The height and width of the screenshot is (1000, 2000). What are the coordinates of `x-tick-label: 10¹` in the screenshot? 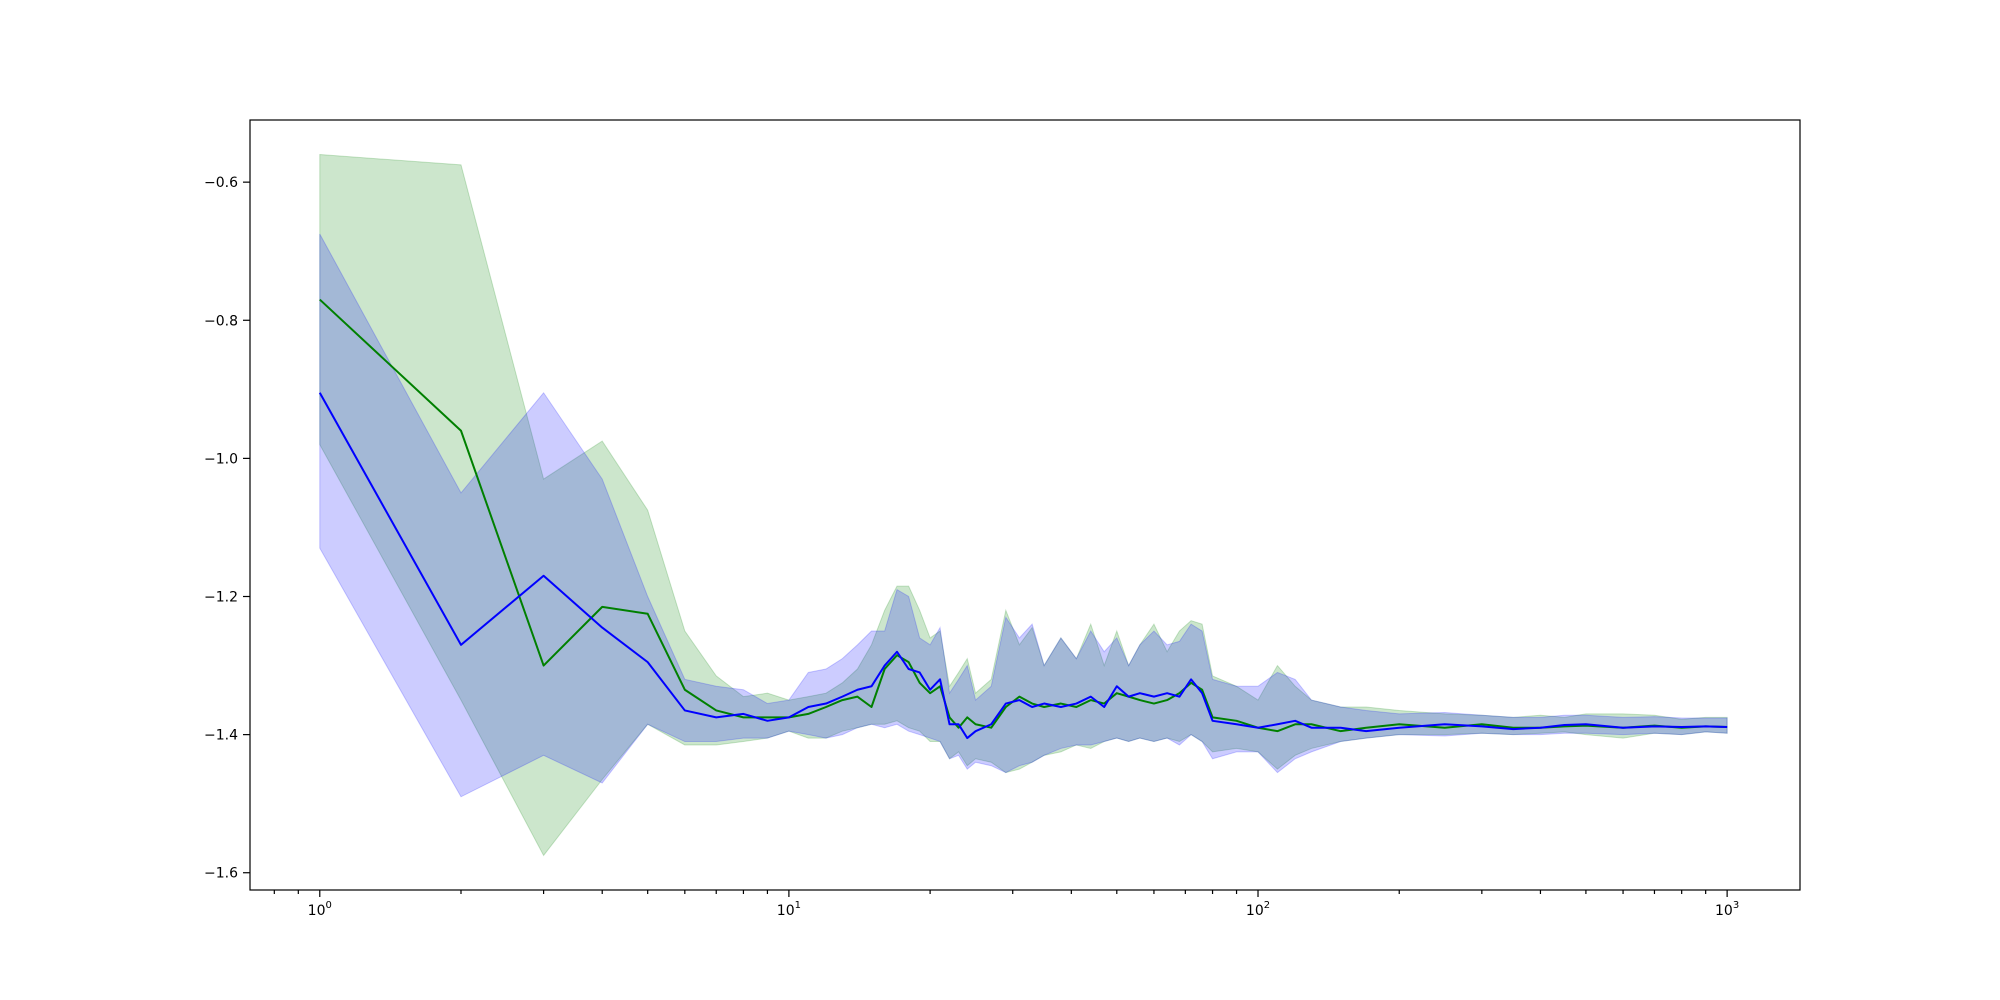 It's located at (789, 909).